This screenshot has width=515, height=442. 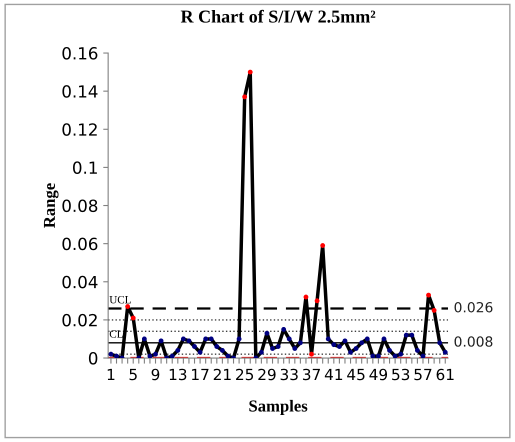 I want to click on x-tick-label: 49, so click(x=378, y=374).